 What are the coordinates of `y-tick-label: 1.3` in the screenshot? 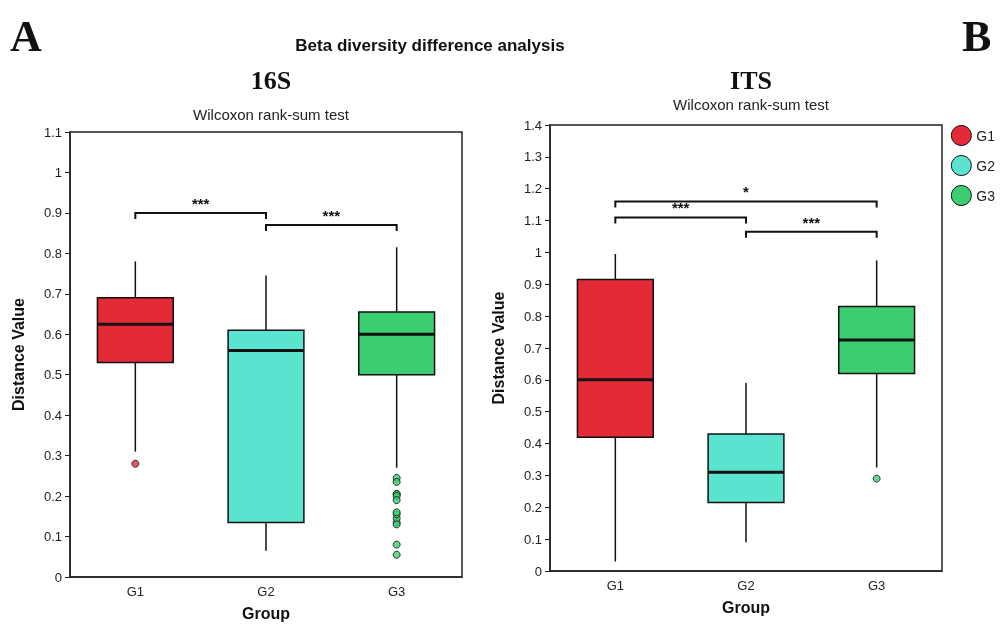 It's located at (532, 157).